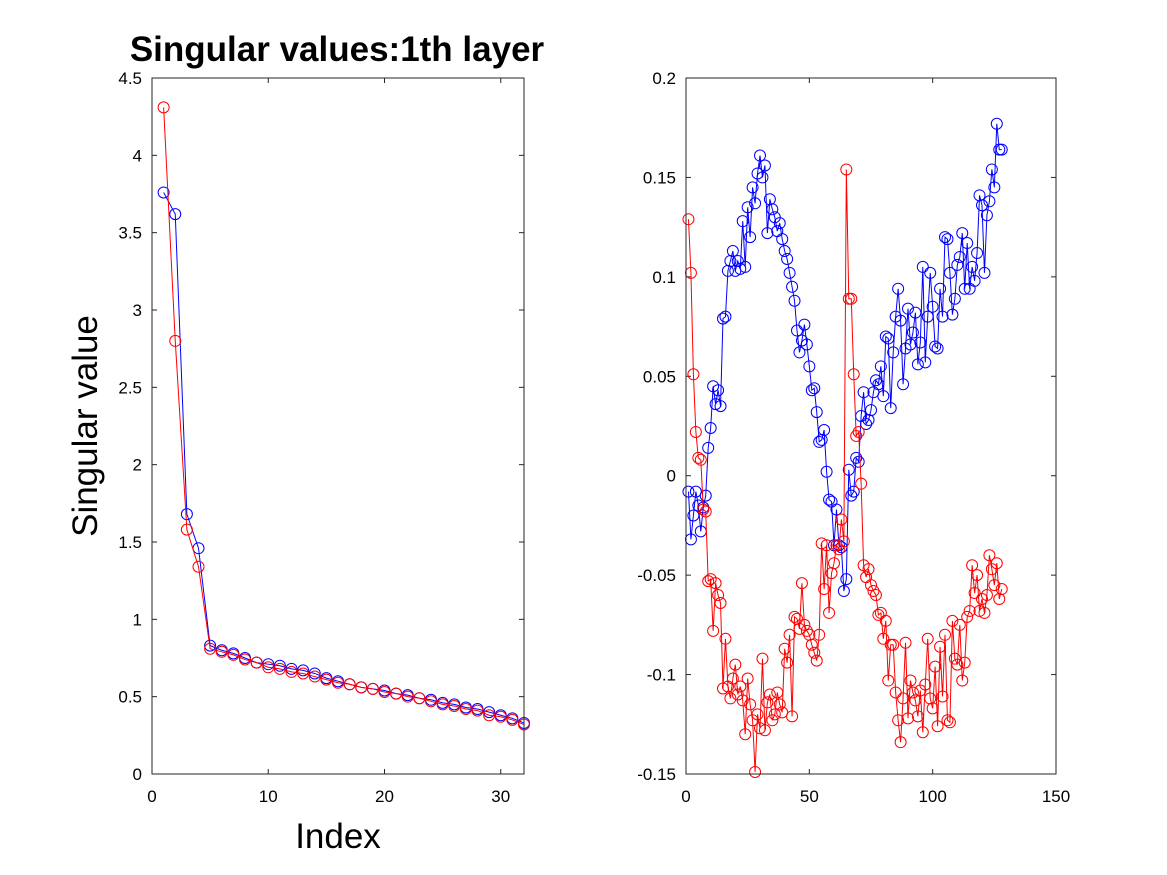  What do you see at coordinates (130, 233) in the screenshot?
I see `left-y-tick-label: 3.5` at bounding box center [130, 233].